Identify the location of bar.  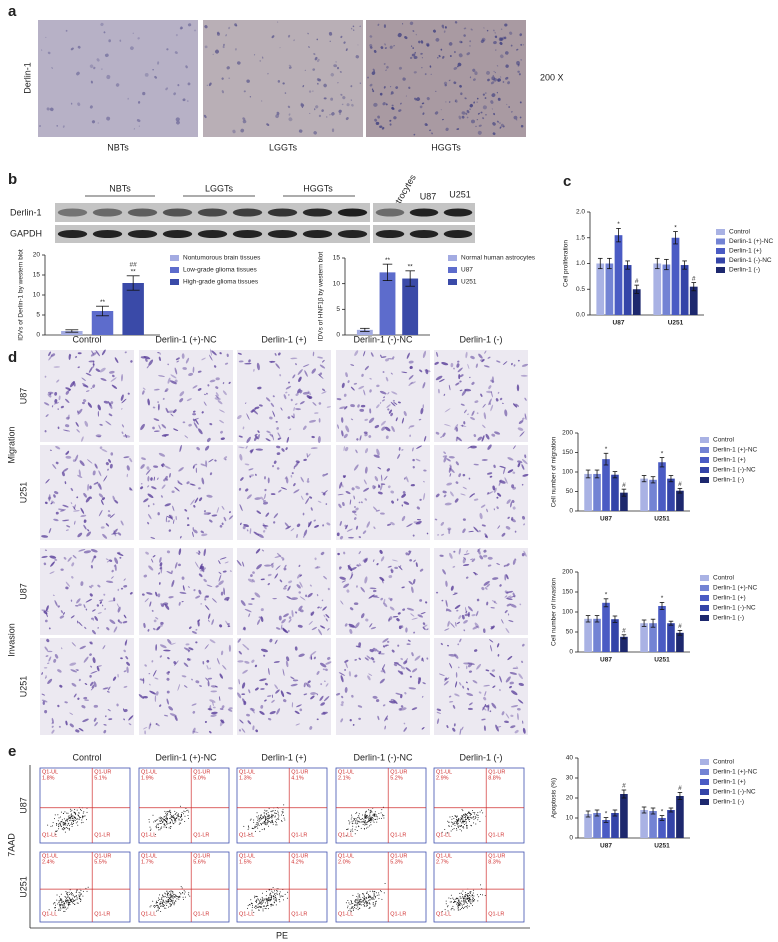
(624, 816).